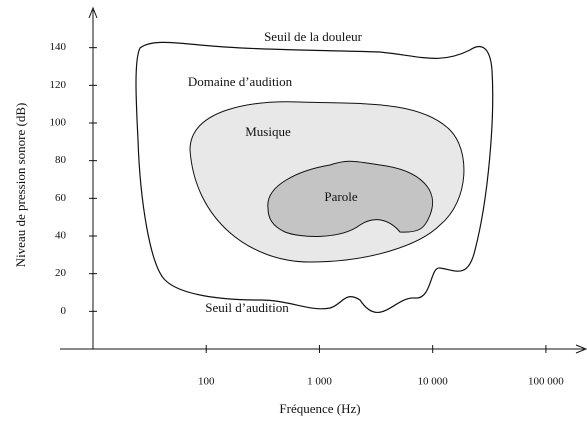 This screenshot has width=587, height=423. I want to click on x-tick-label: 100, so click(206, 382).